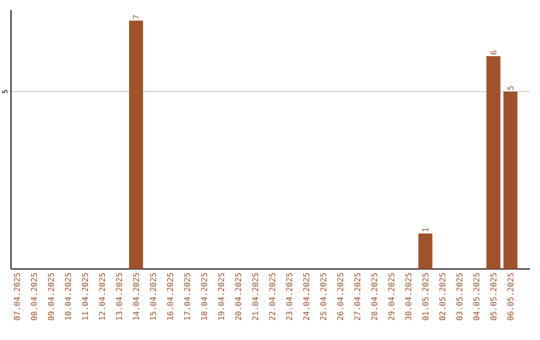 This screenshot has width=540, height=340. What do you see at coordinates (442, 296) in the screenshot?
I see `x-tick-label: 02.05.2025` at bounding box center [442, 296].